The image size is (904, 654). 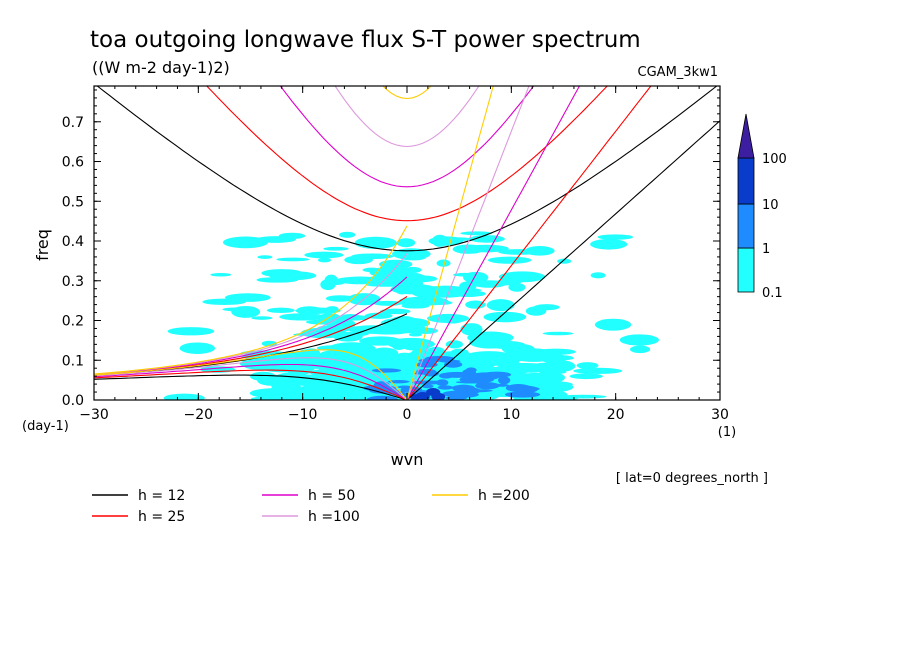 What do you see at coordinates (303, 415) in the screenshot?
I see `x-tick-label: −10` at bounding box center [303, 415].